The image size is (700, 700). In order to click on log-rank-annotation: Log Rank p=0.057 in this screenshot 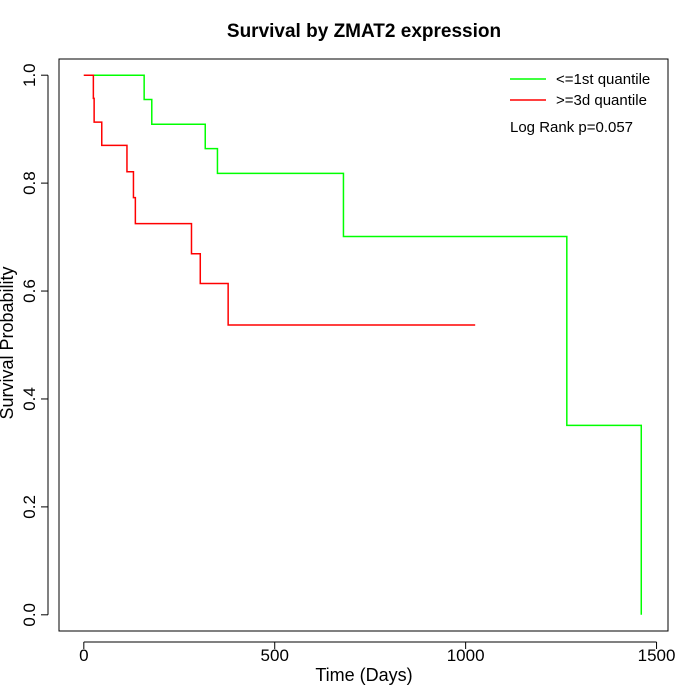, I will do `click(571, 127)`.